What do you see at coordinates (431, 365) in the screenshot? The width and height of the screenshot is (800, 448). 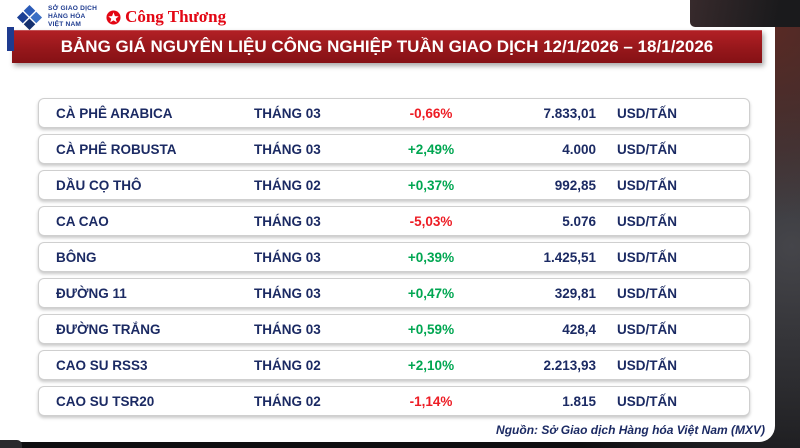 I see `percent-change: +2,10%` at bounding box center [431, 365].